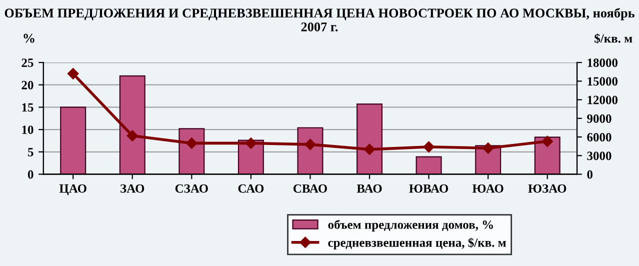 The width and height of the screenshot is (639, 266). What do you see at coordinates (613, 39) in the screenshot?
I see `y2-axis-title: $/кв. м` at bounding box center [613, 39].